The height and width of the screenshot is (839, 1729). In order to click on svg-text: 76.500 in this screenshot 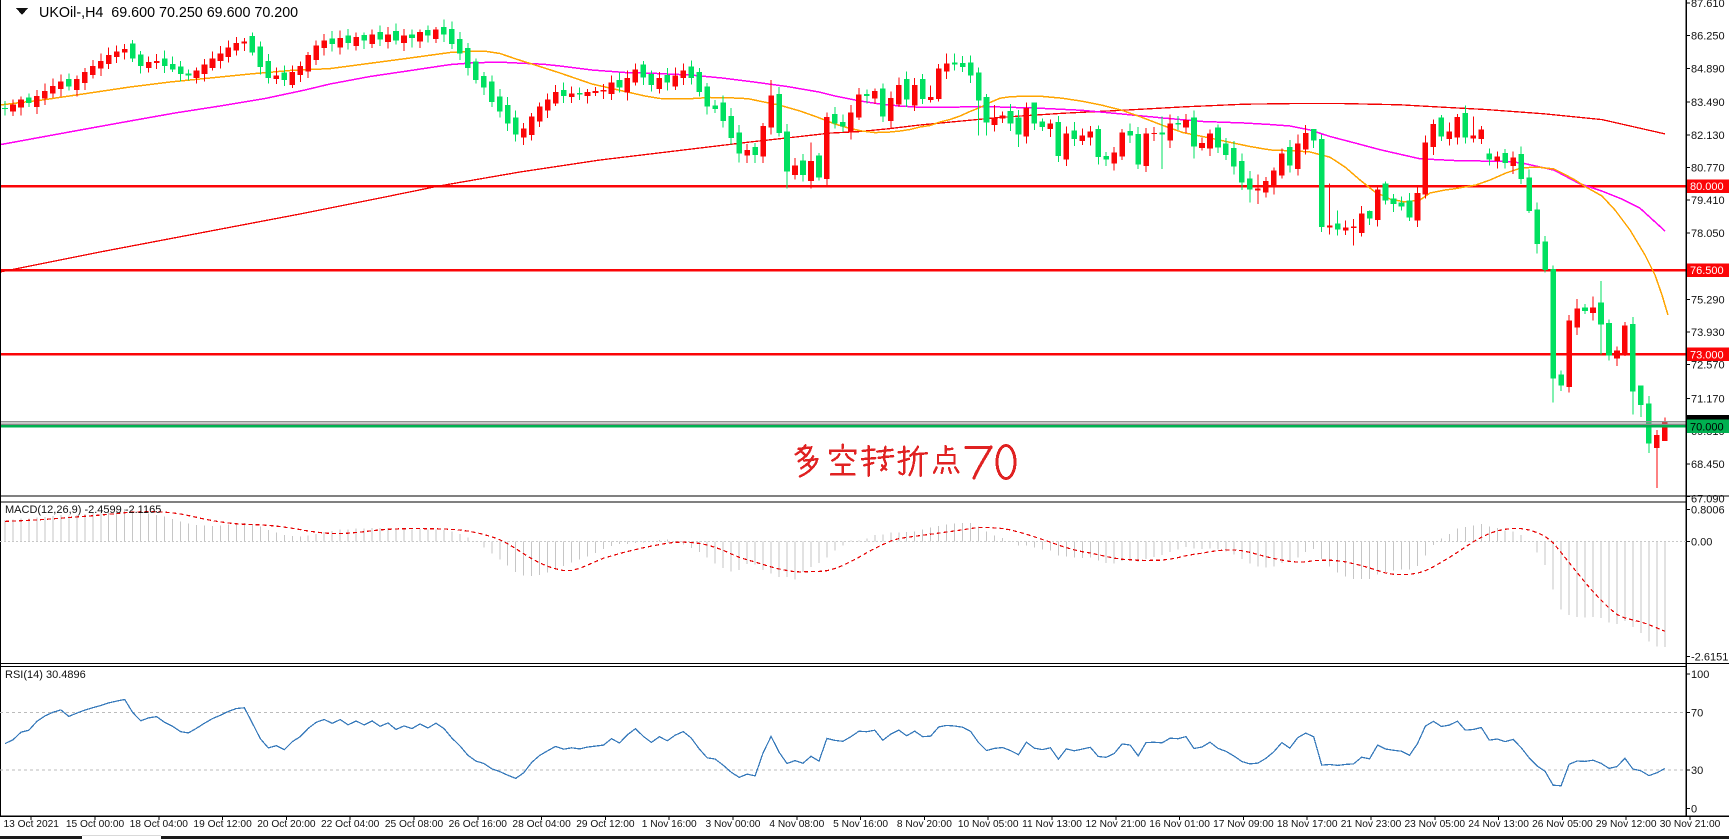, I will do `click(1707, 271)`.